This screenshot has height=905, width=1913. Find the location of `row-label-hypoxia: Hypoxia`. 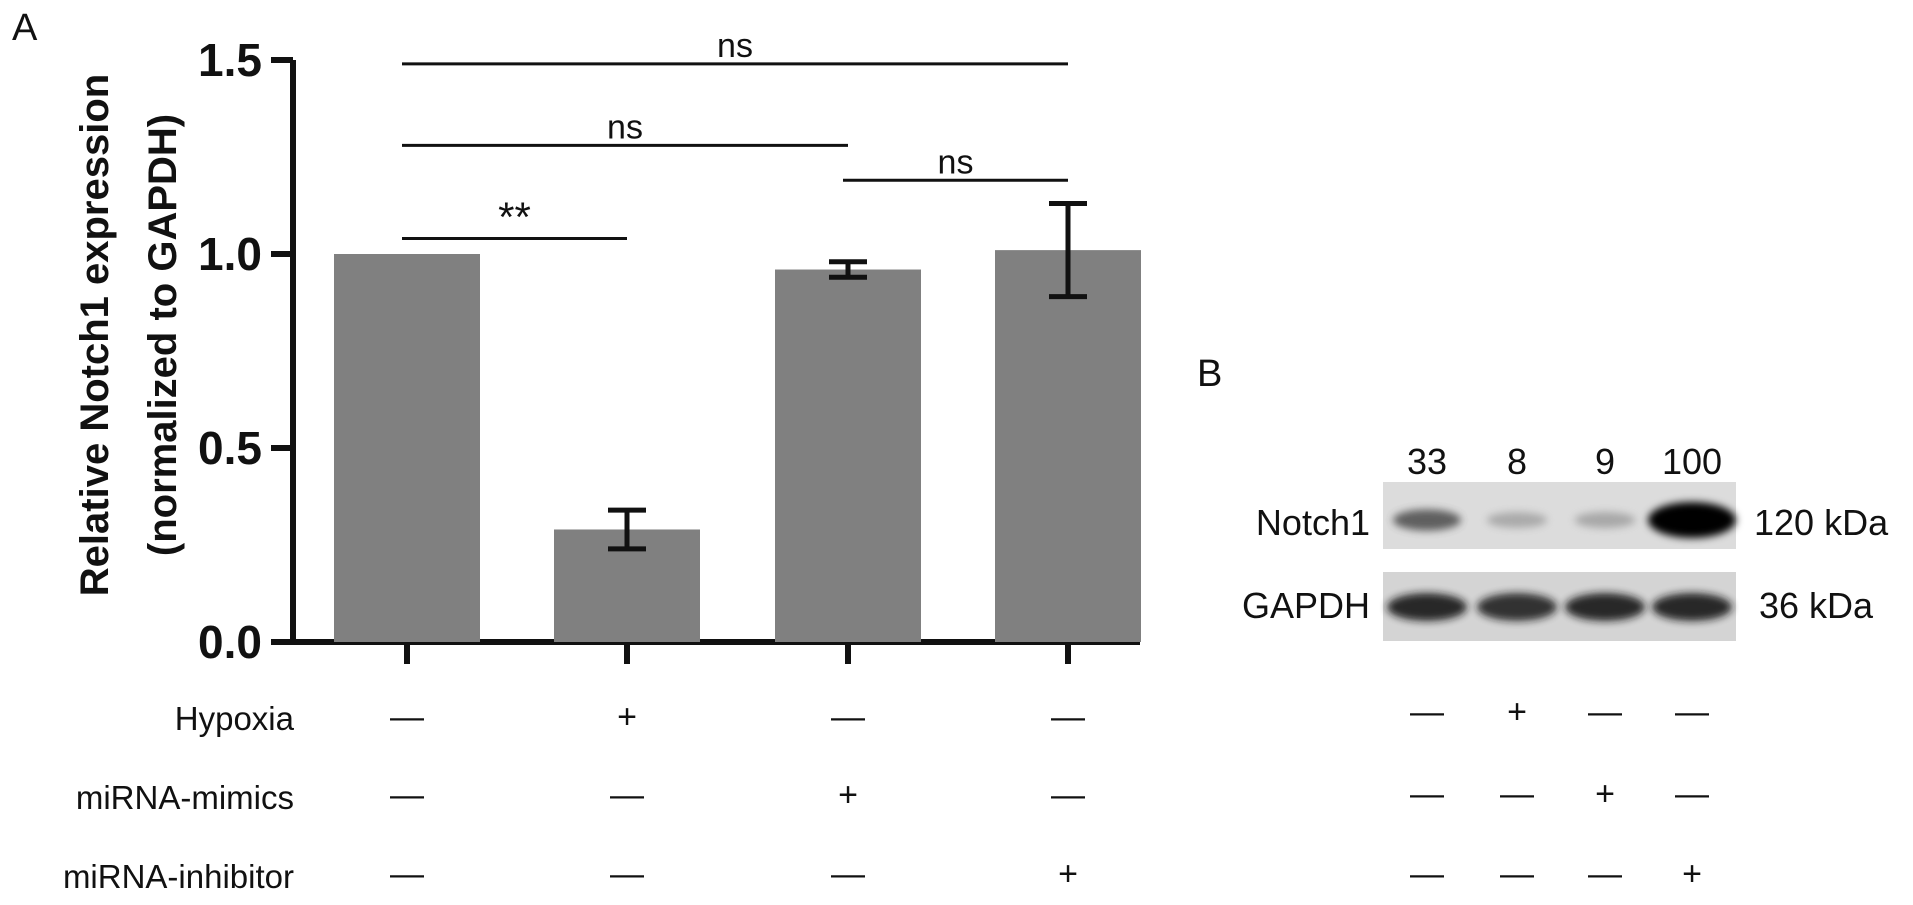

row-label-hypoxia: Hypoxia is located at coordinates (235, 718).